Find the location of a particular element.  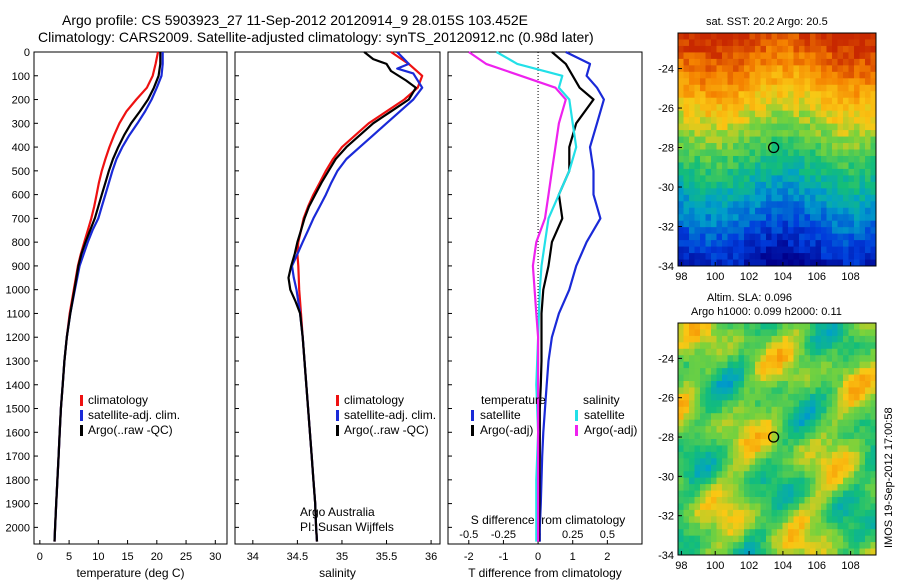

y-tick-label: 400 is located at coordinates (21, 148).